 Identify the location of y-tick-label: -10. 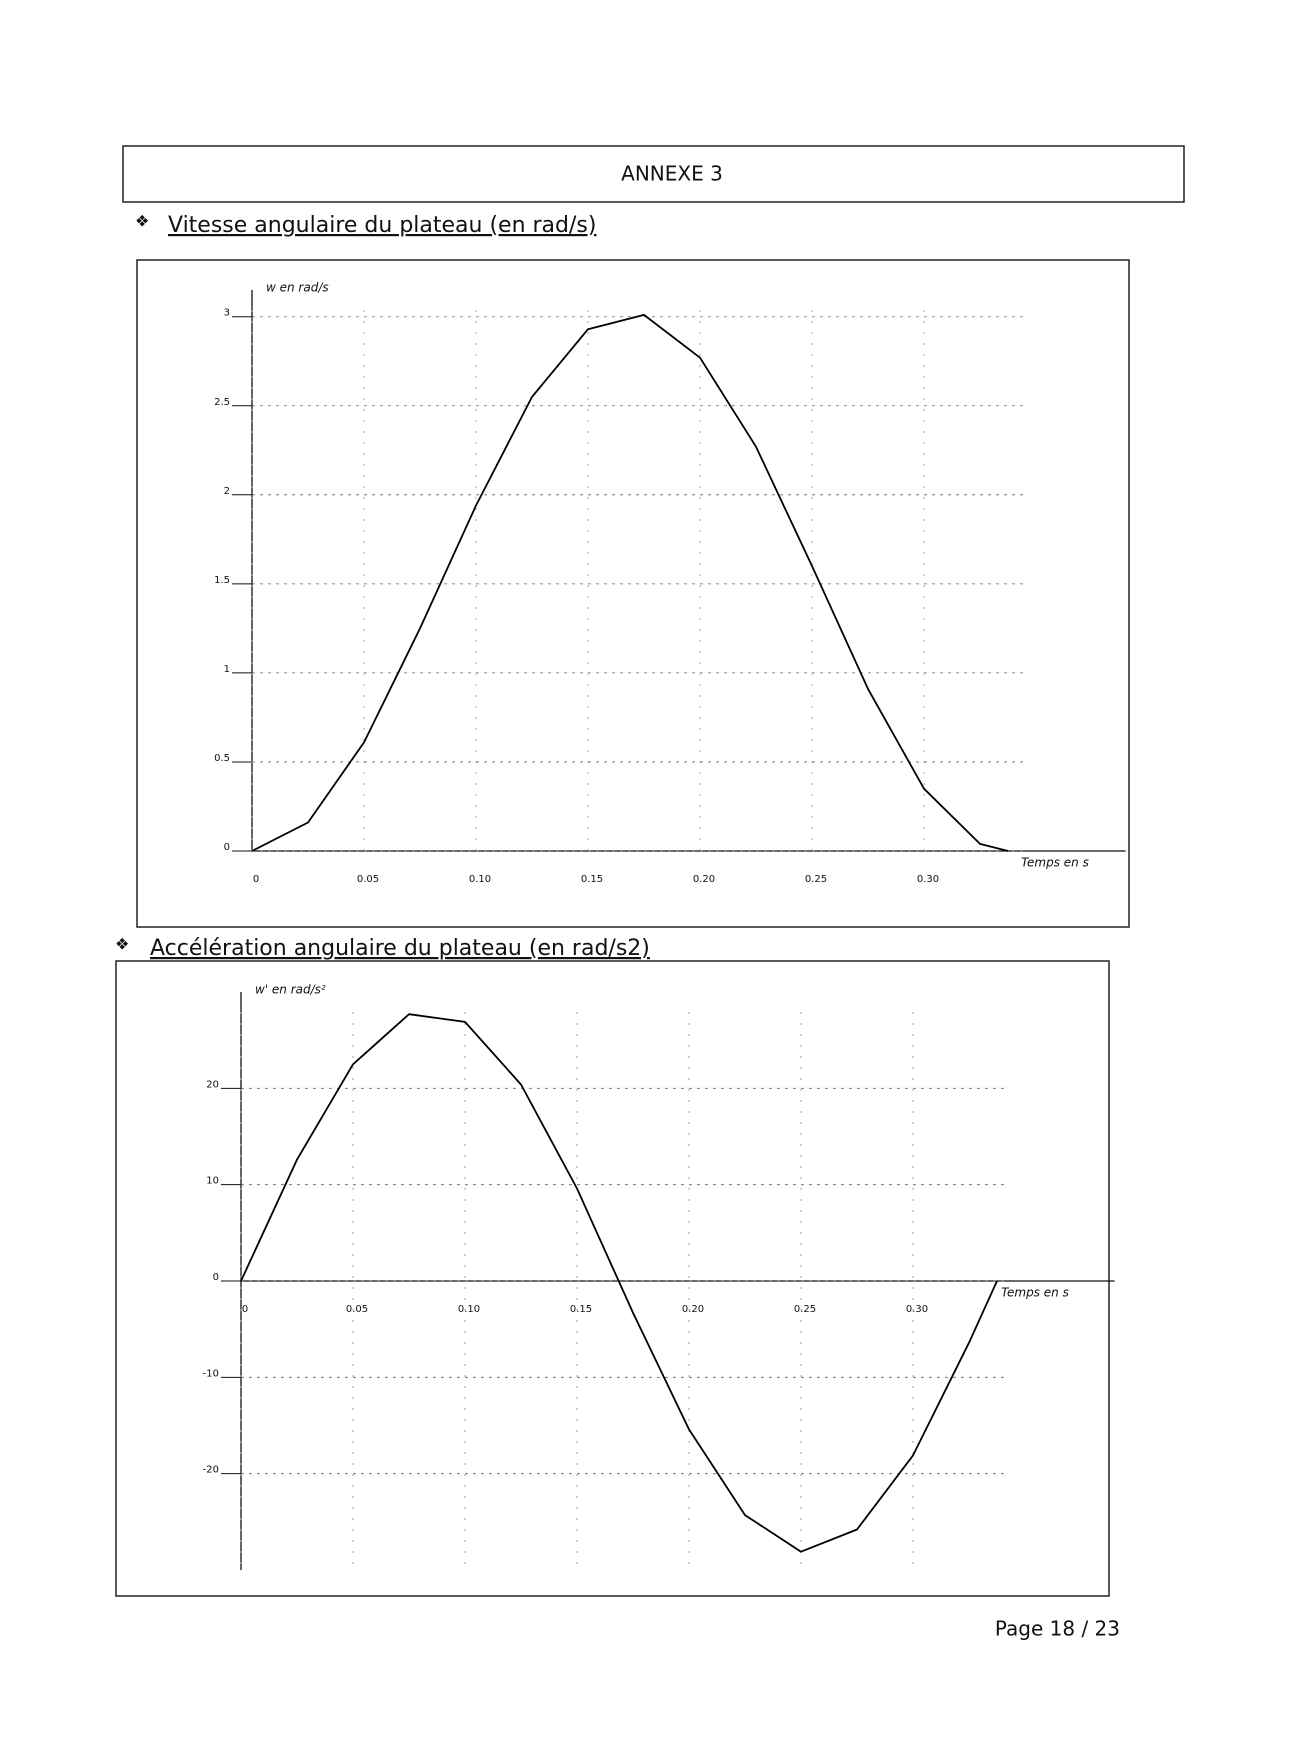
(211, 1373).